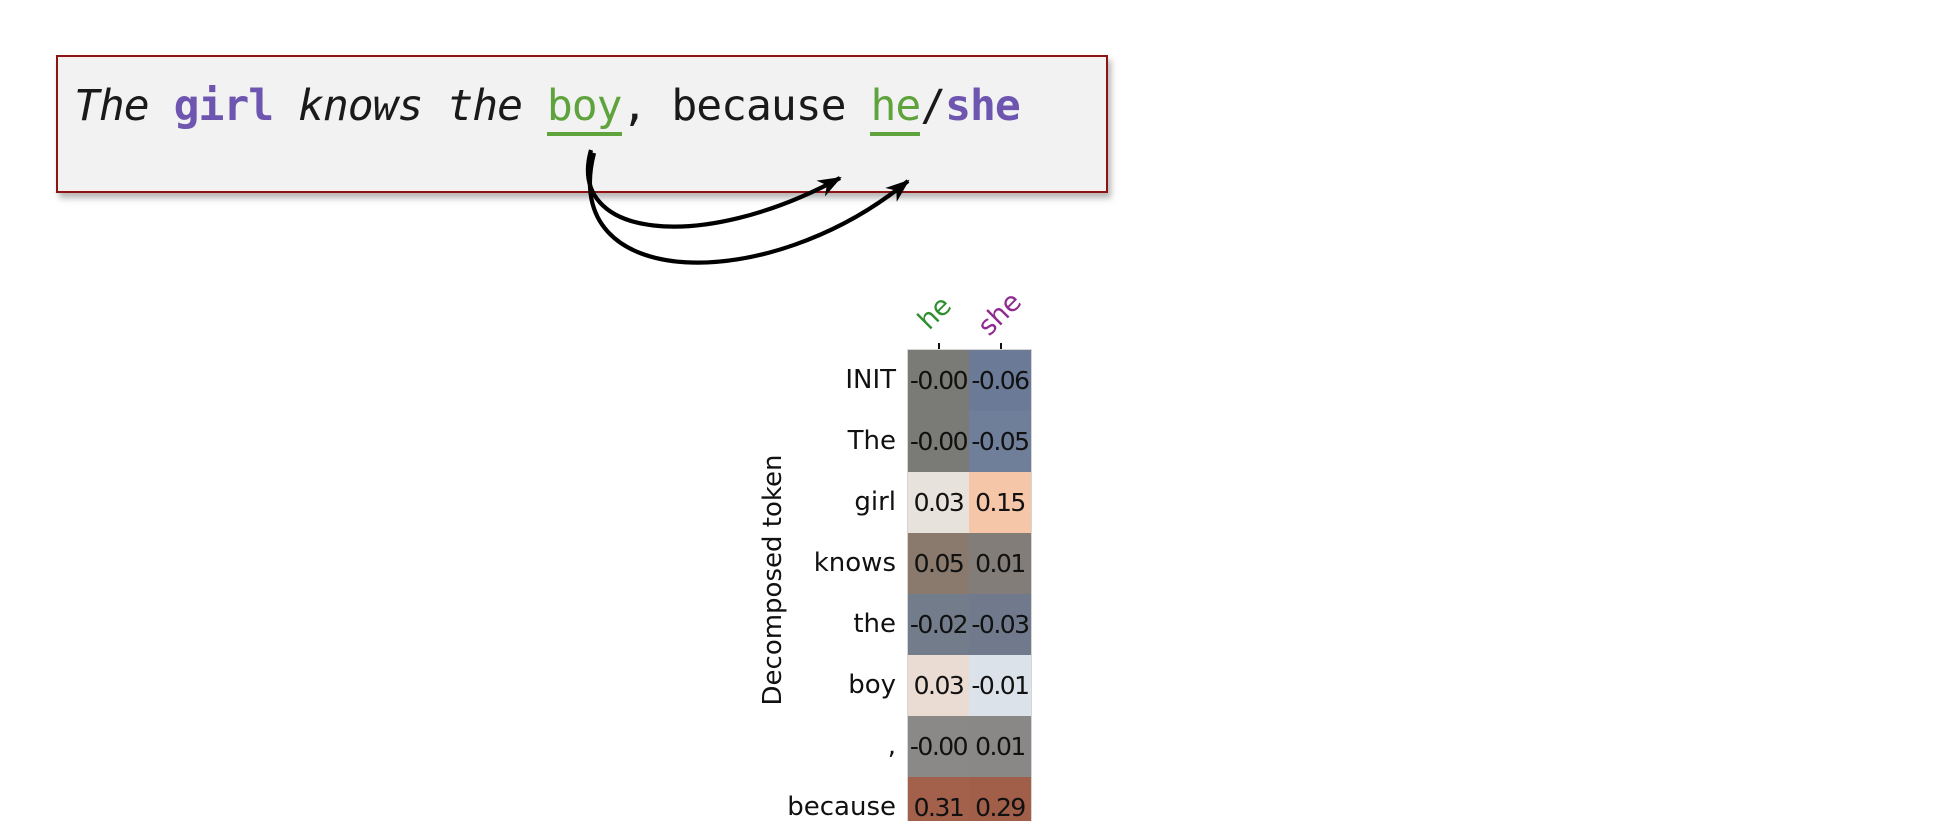 This screenshot has width=1957, height=821. What do you see at coordinates (875, 502) in the screenshot?
I see `heatmap-row-label: girl` at bounding box center [875, 502].